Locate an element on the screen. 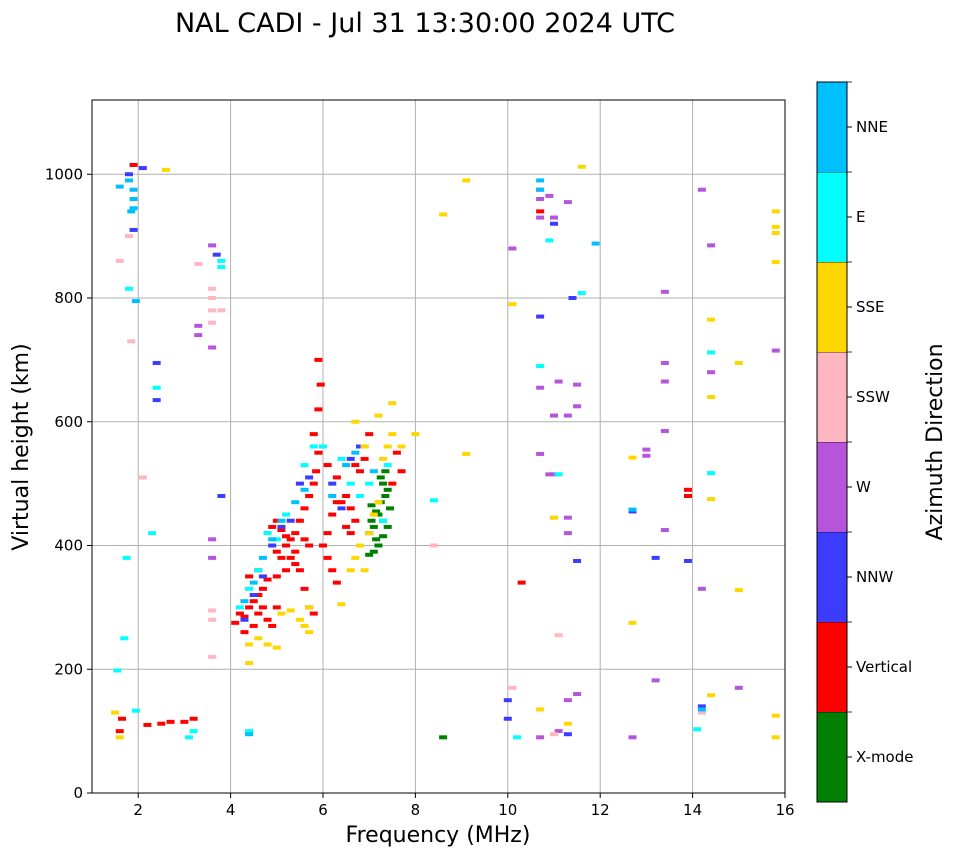 This screenshot has height=861, width=958. x-tick-label: 10 is located at coordinates (507, 810).